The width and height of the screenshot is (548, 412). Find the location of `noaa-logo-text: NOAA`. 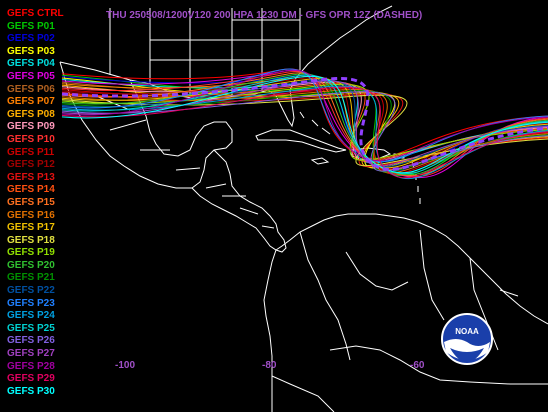

noaa-logo-text: NOAA is located at coordinates (467, 331).